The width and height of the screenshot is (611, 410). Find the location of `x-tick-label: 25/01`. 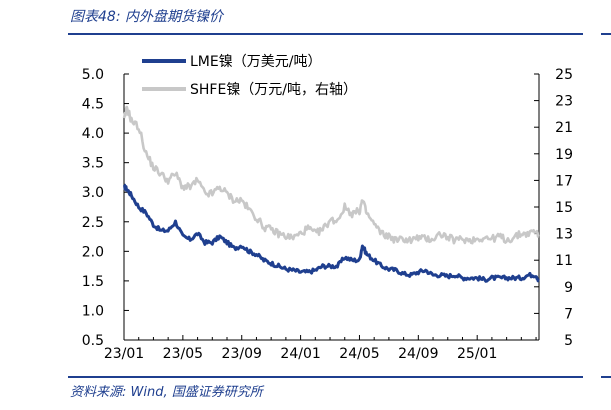

x-tick-label: 25/01 is located at coordinates (477, 354).